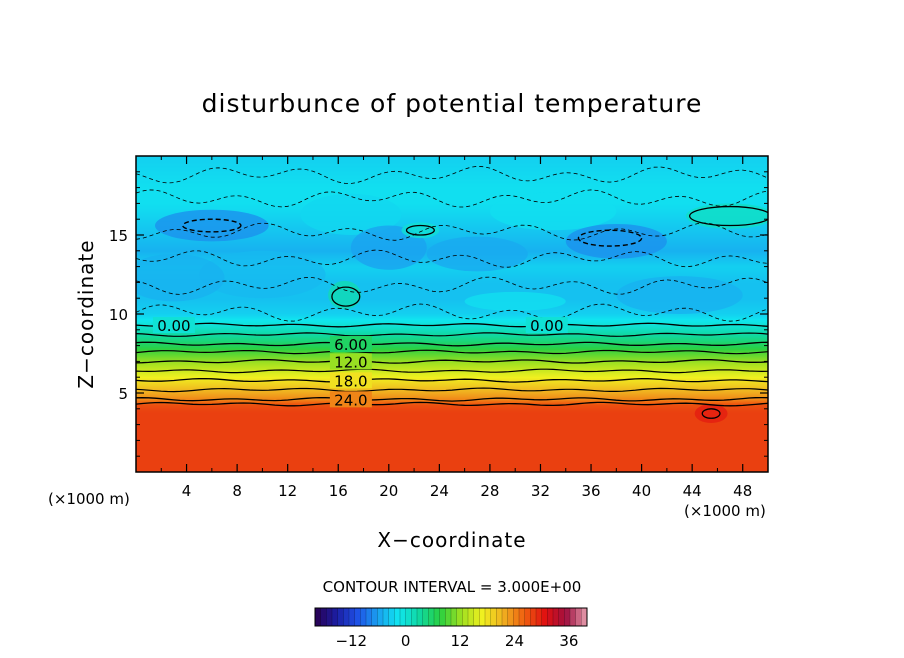  What do you see at coordinates (123, 394) in the screenshot?
I see `y-tick-label: 5` at bounding box center [123, 394].